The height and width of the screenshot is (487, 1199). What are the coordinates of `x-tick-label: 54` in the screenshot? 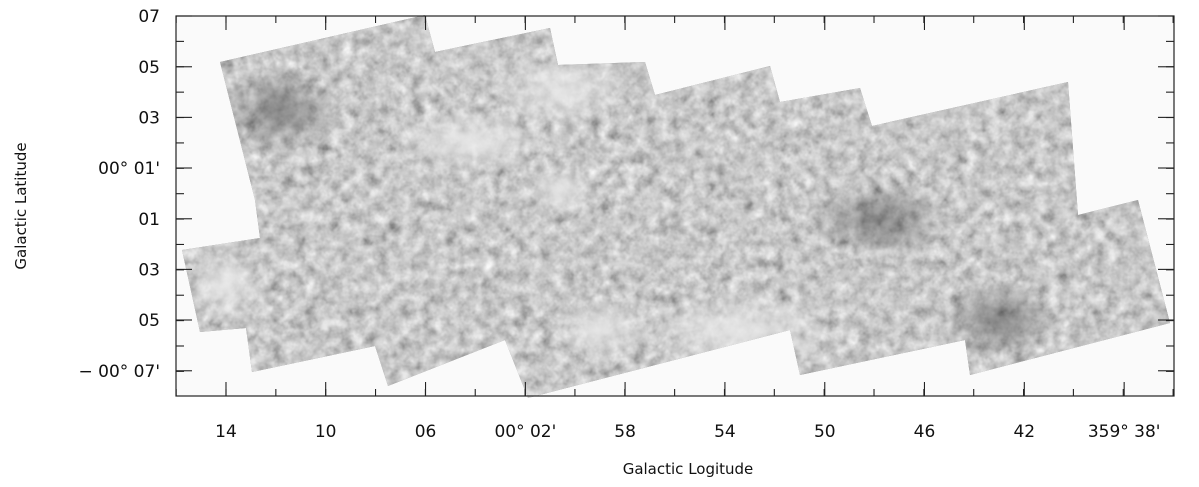 It's located at (725, 432).